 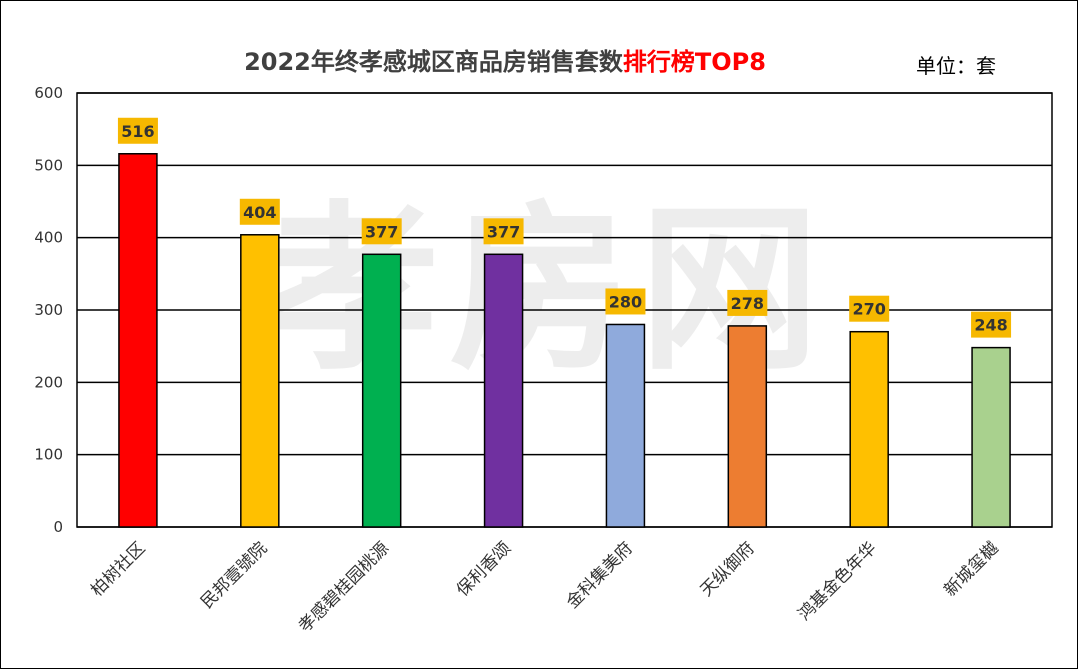 What do you see at coordinates (58, 527) in the screenshot?
I see `y-tick-label: 0` at bounding box center [58, 527].